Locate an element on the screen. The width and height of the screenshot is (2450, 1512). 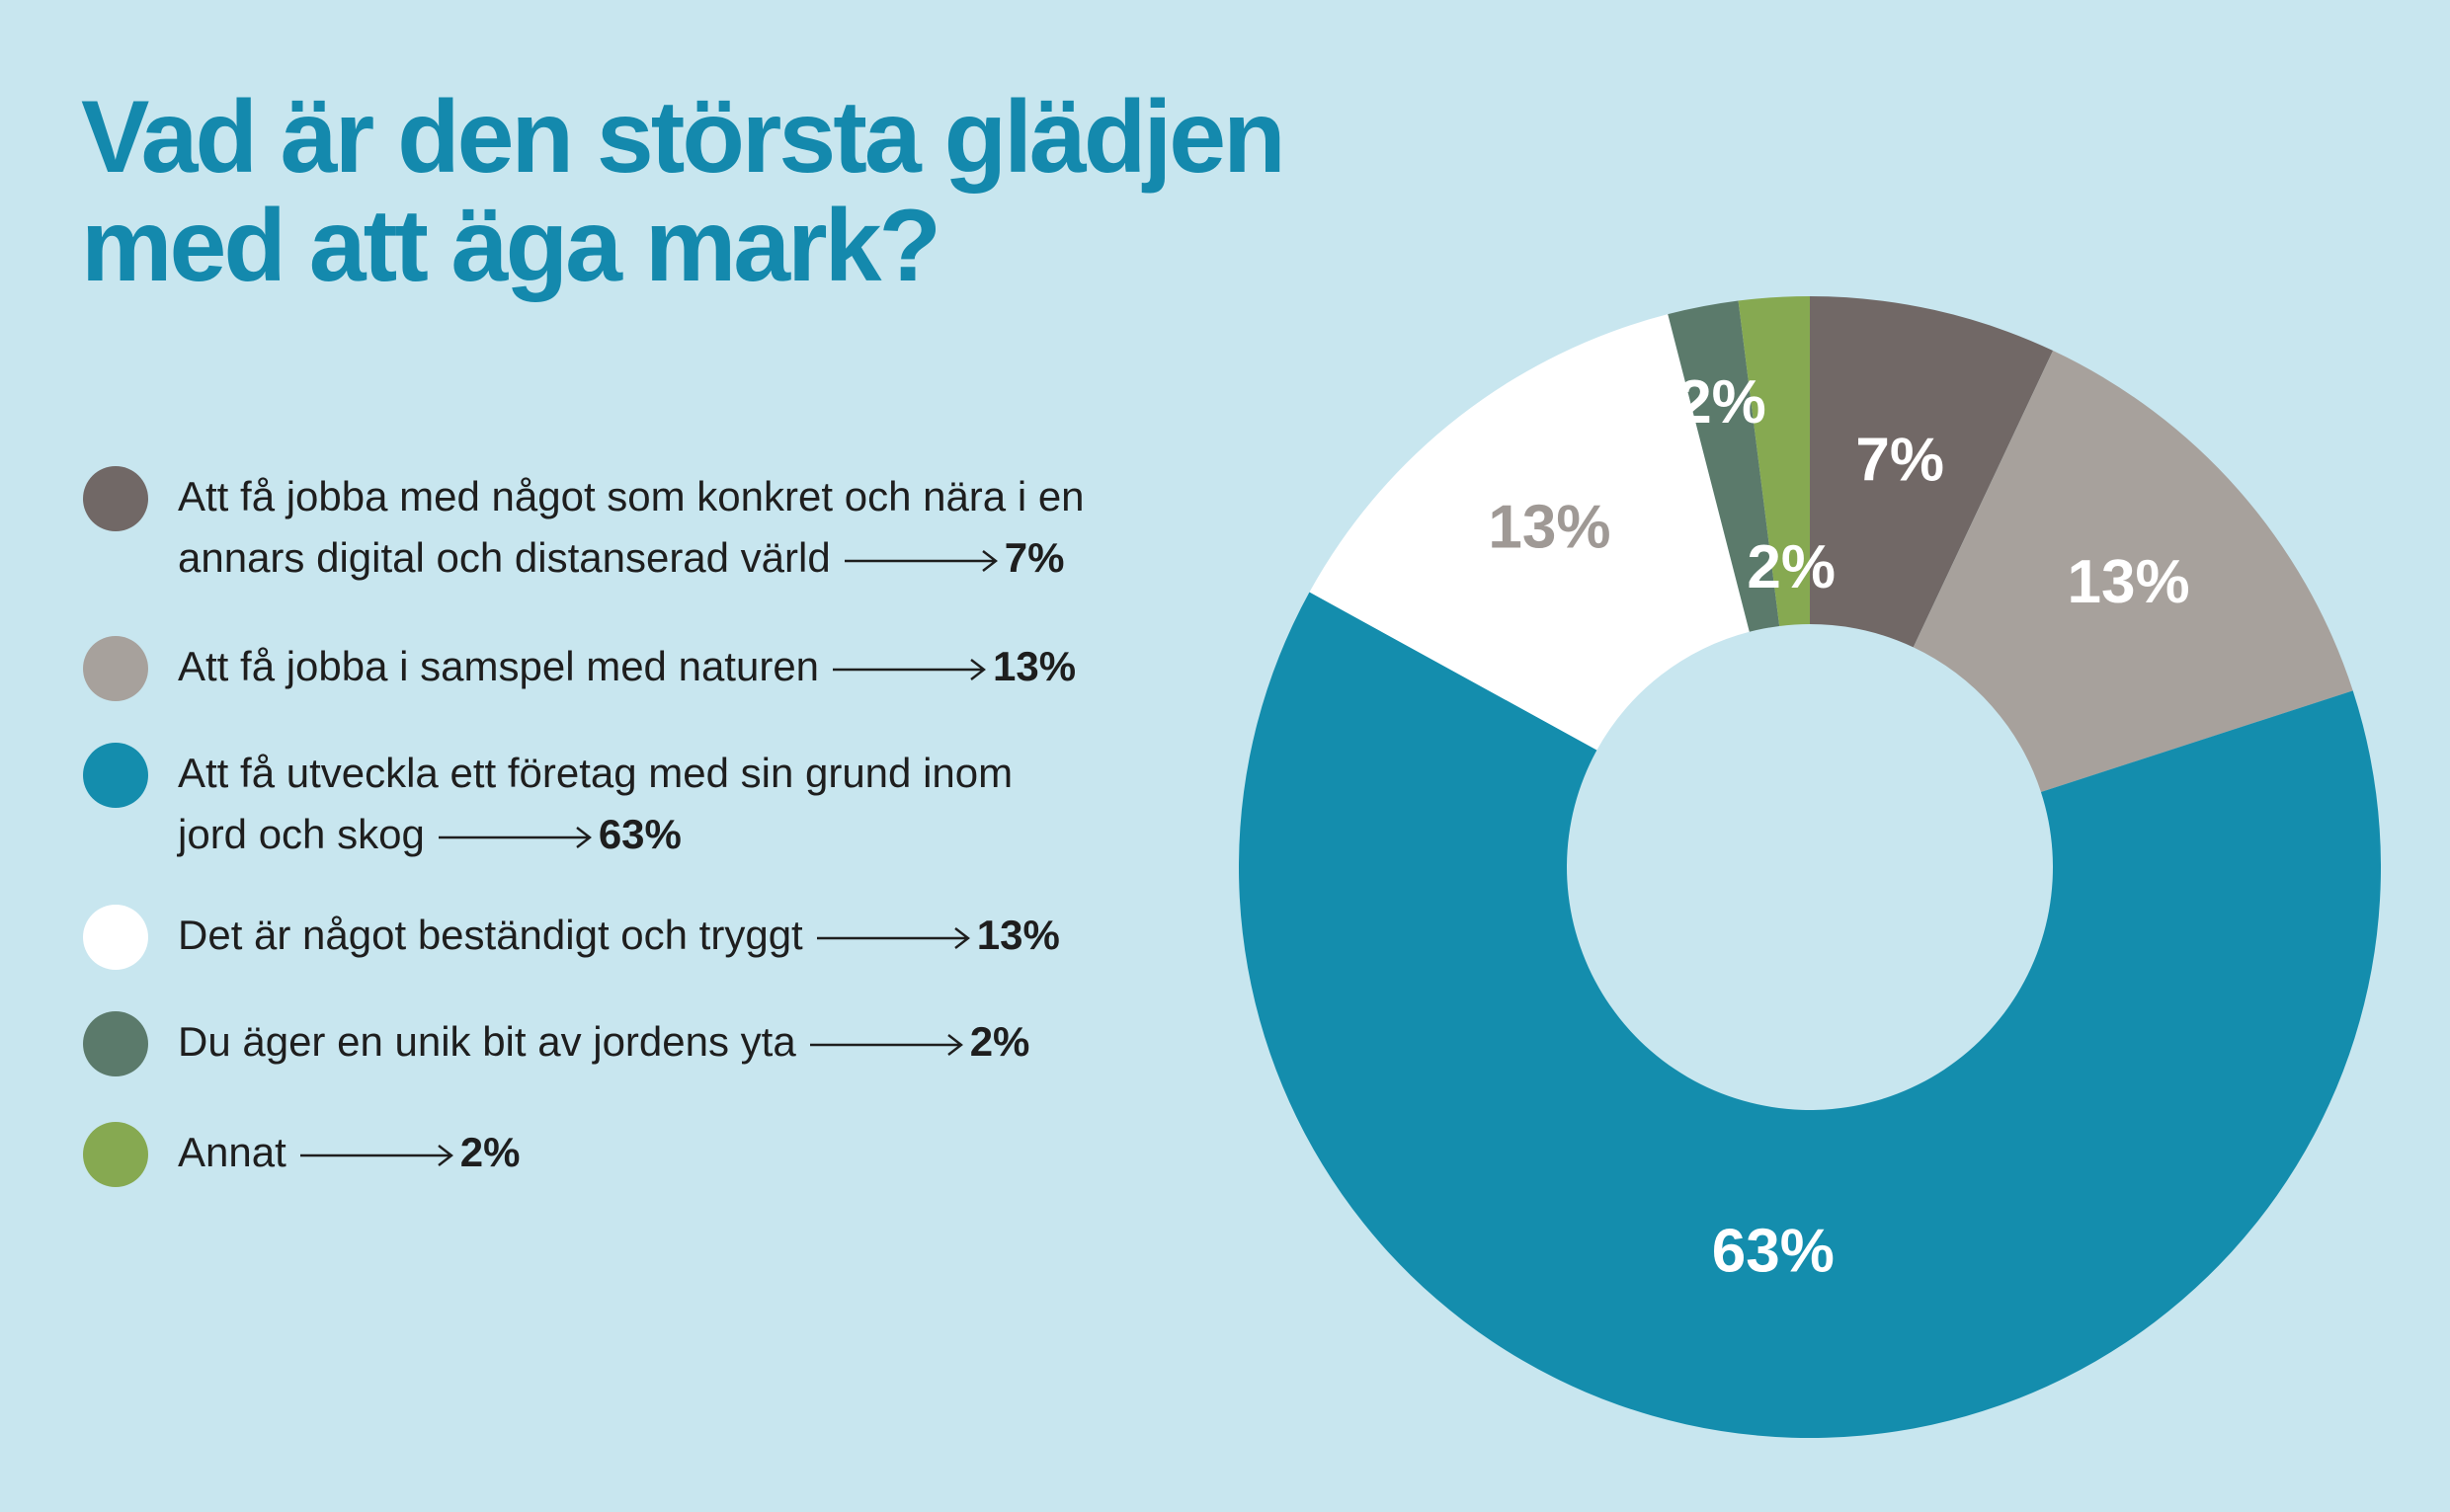
slice-data-label: 7% is located at coordinates (1899, 460).